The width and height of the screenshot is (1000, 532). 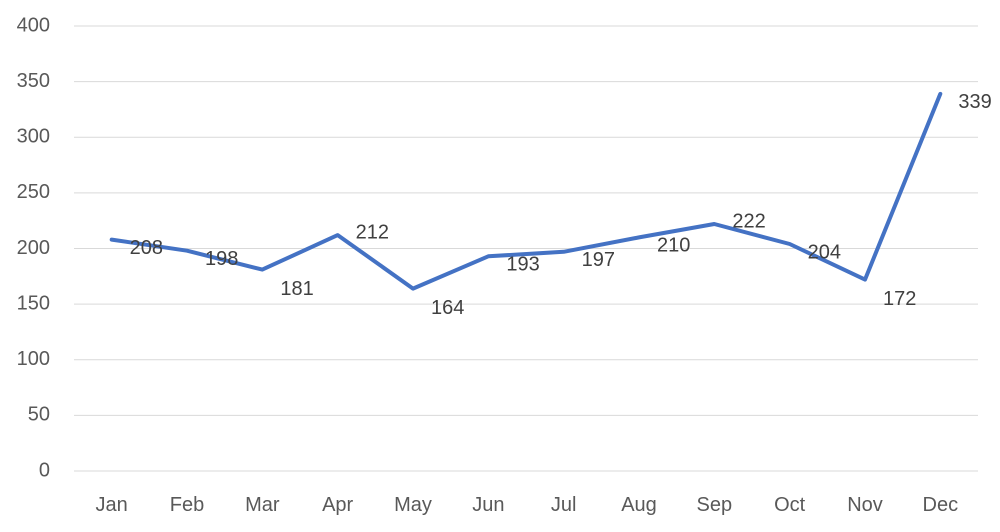 What do you see at coordinates (488, 505) in the screenshot?
I see `x-tick-label: Jun` at bounding box center [488, 505].